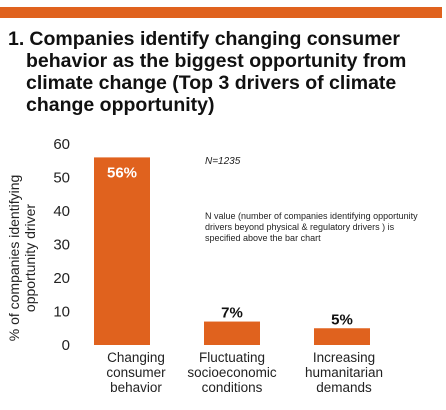  I want to click on x-category-label: conditions, so click(232, 387).